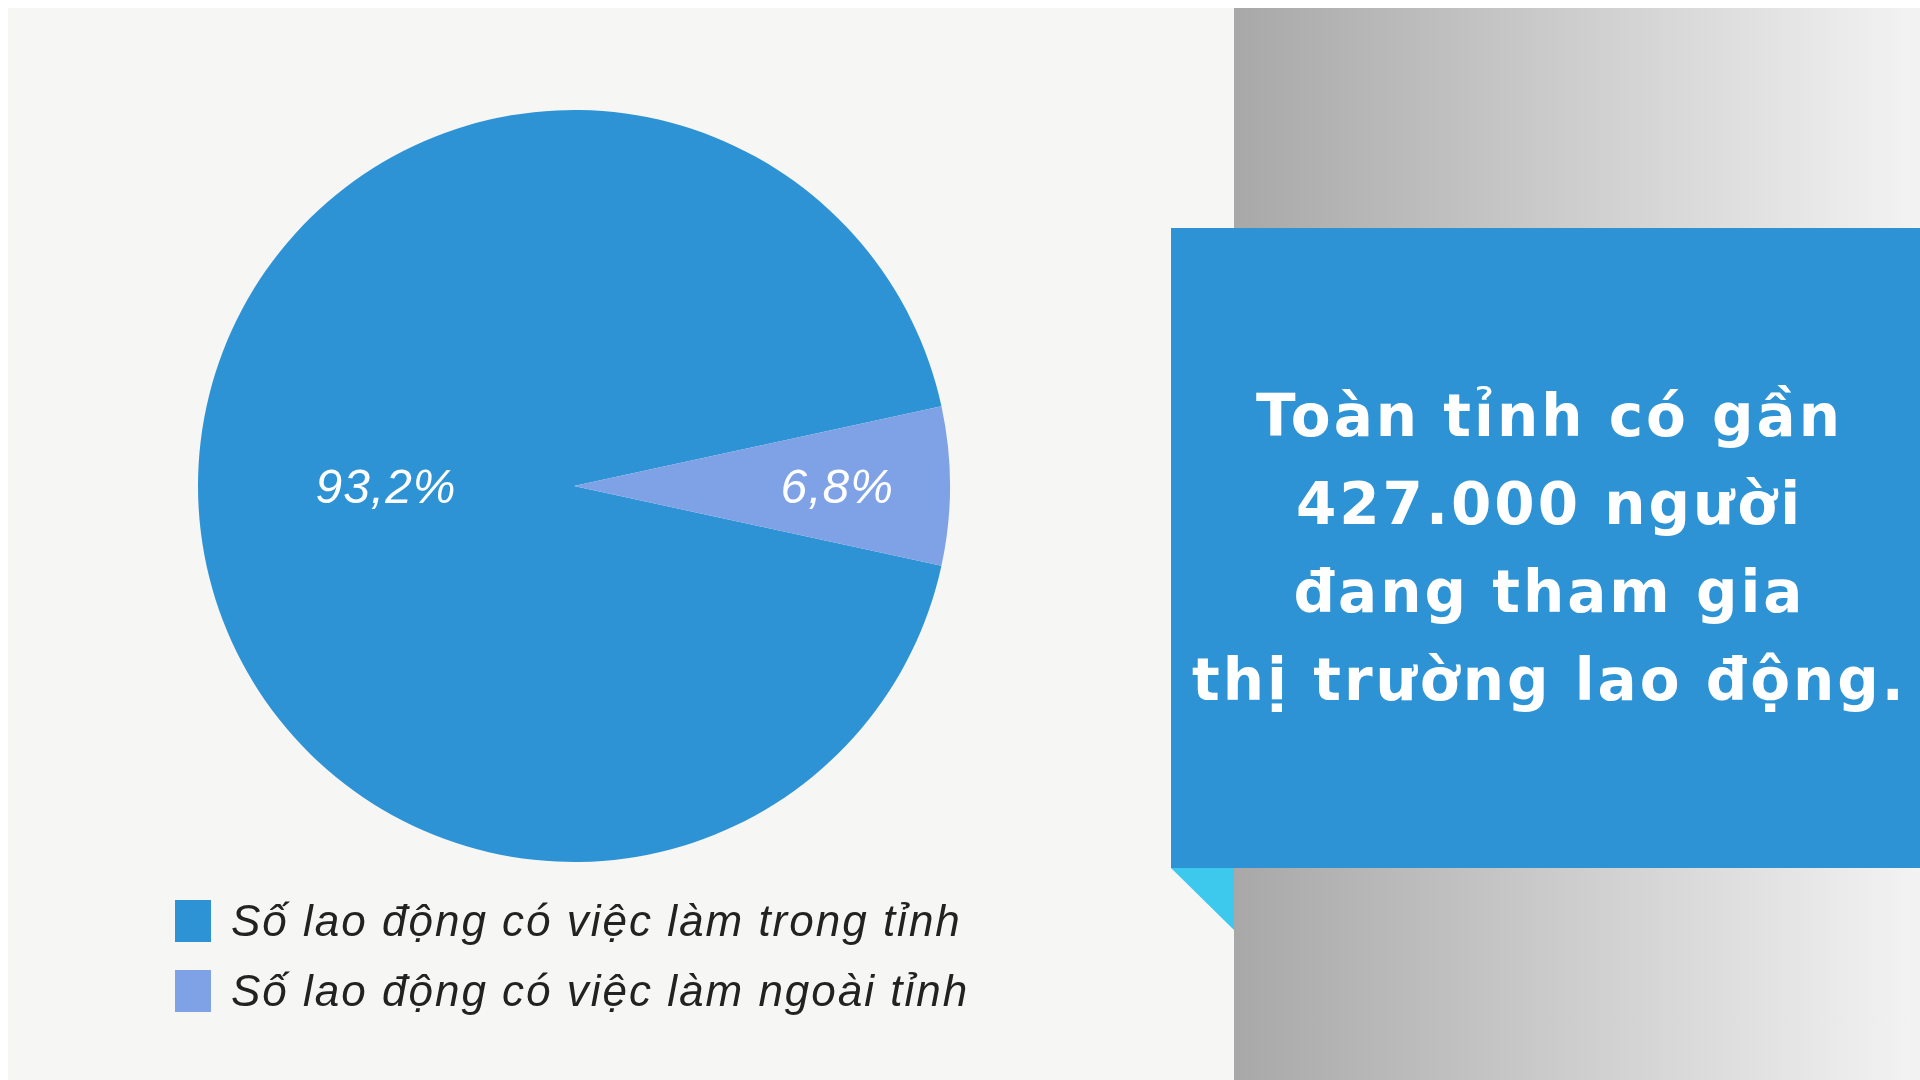 Image resolution: width=1920 pixels, height=1080 pixels. What do you see at coordinates (762, 486) in the screenshot?
I see `pie-slice` at bounding box center [762, 486].